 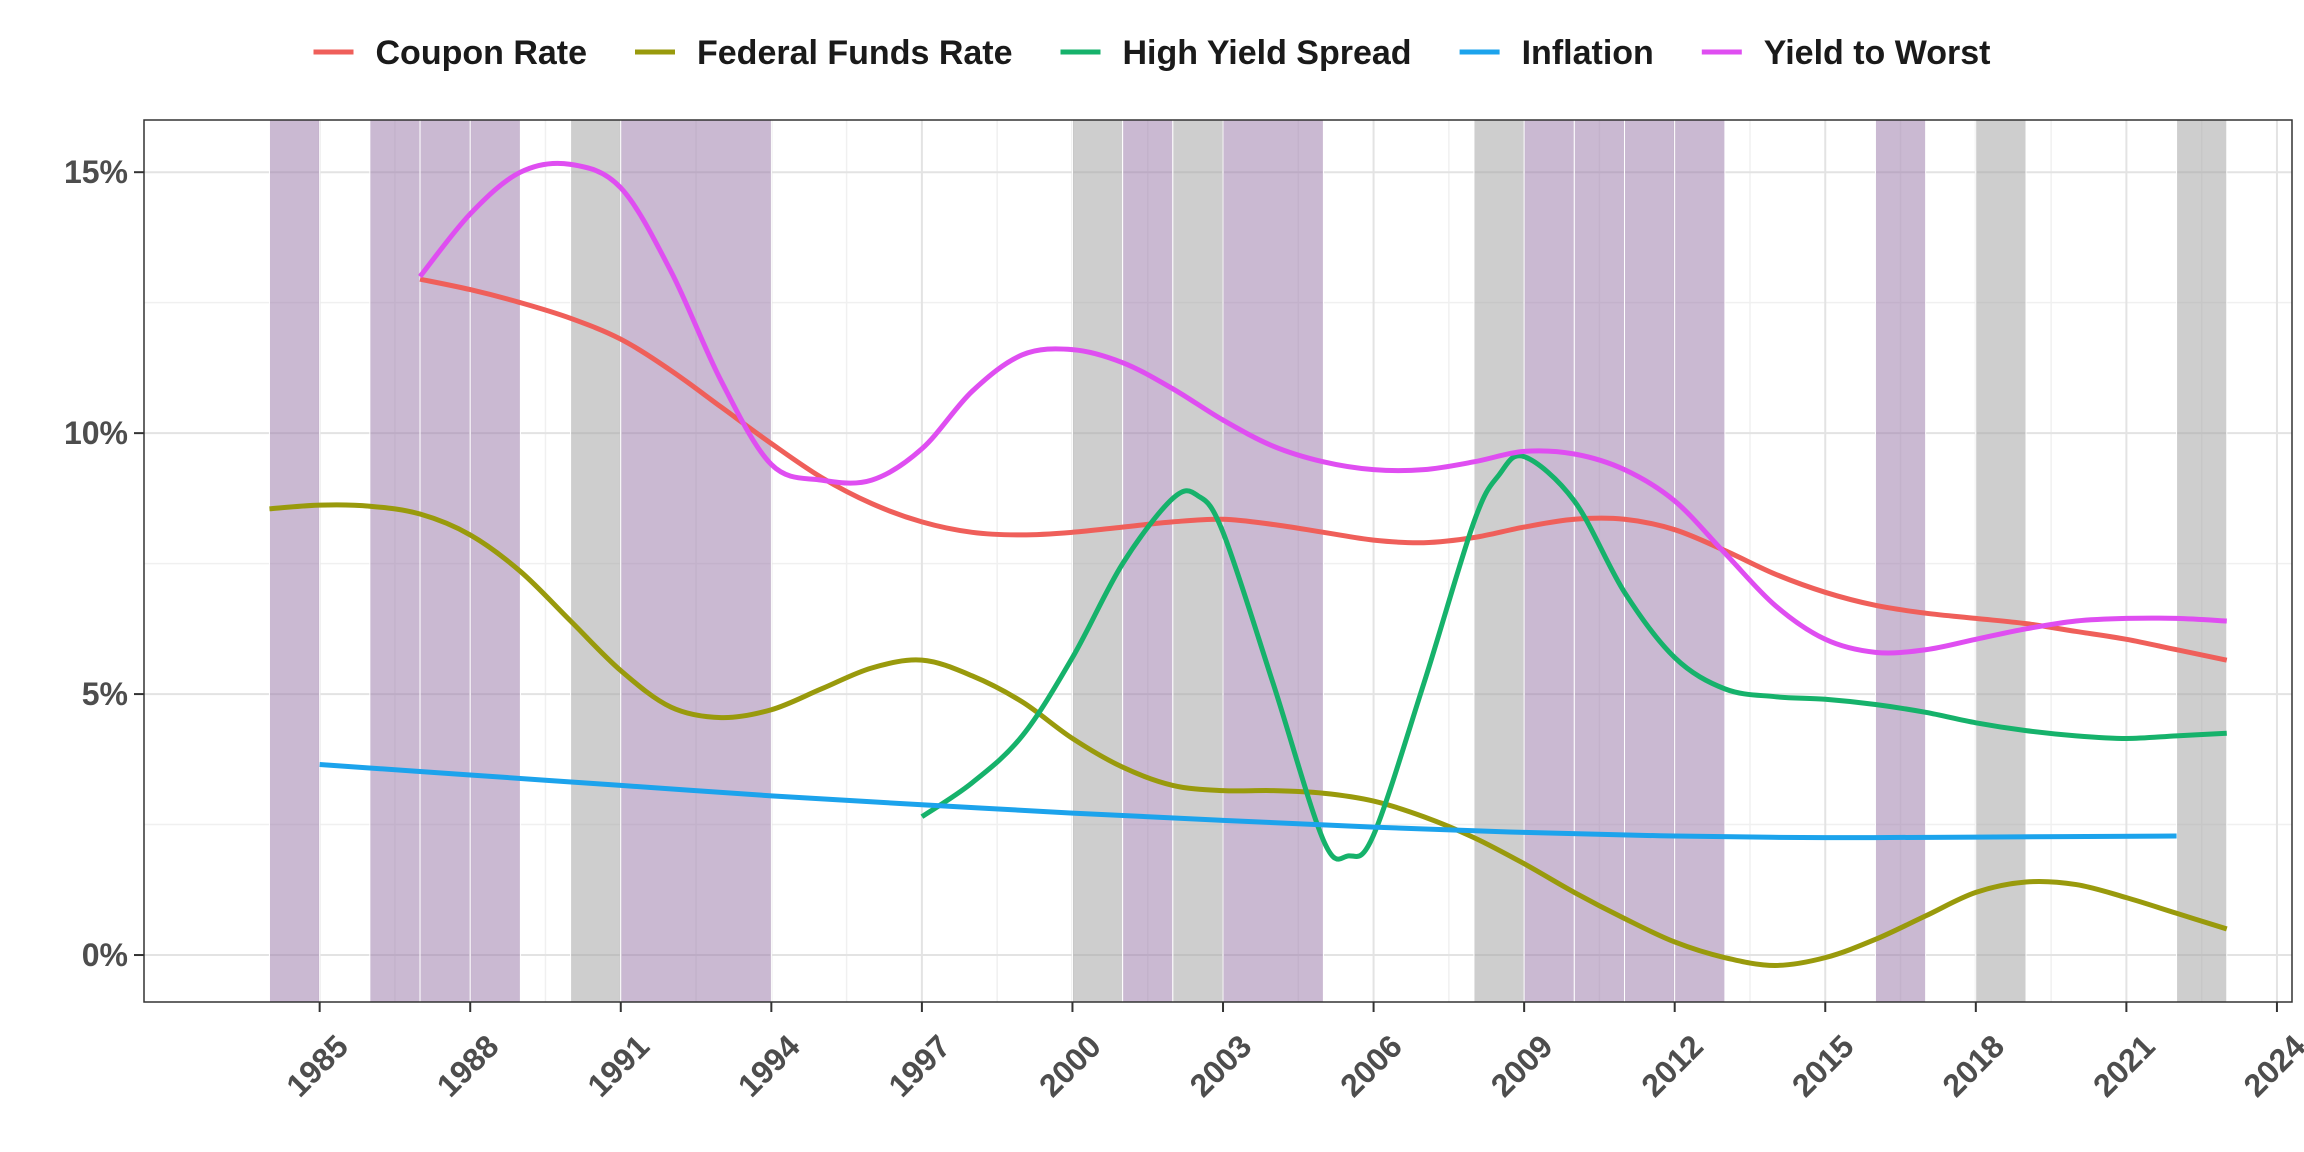 What do you see at coordinates (105, 694) in the screenshot?
I see `y-tick-label: 5%` at bounding box center [105, 694].